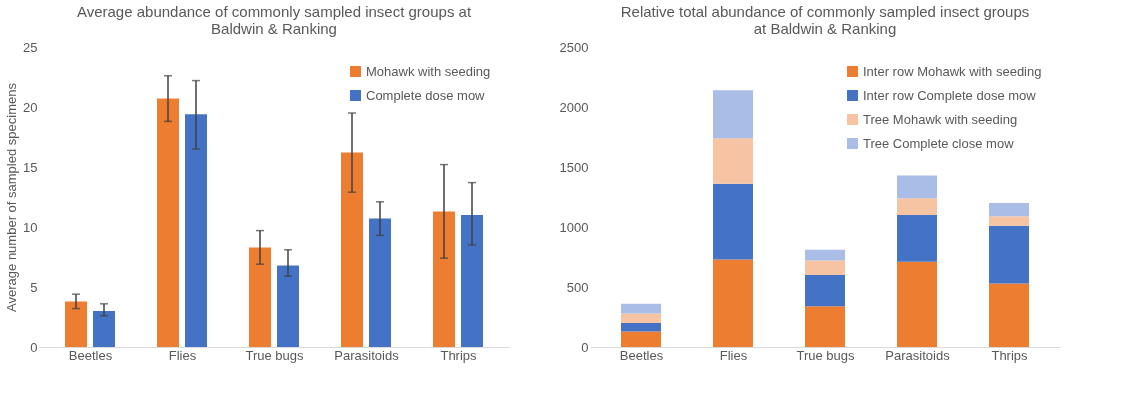  Describe the element at coordinates (950, 95) in the screenshot. I see `legend-label: Inter row Complete dose mow` at that location.